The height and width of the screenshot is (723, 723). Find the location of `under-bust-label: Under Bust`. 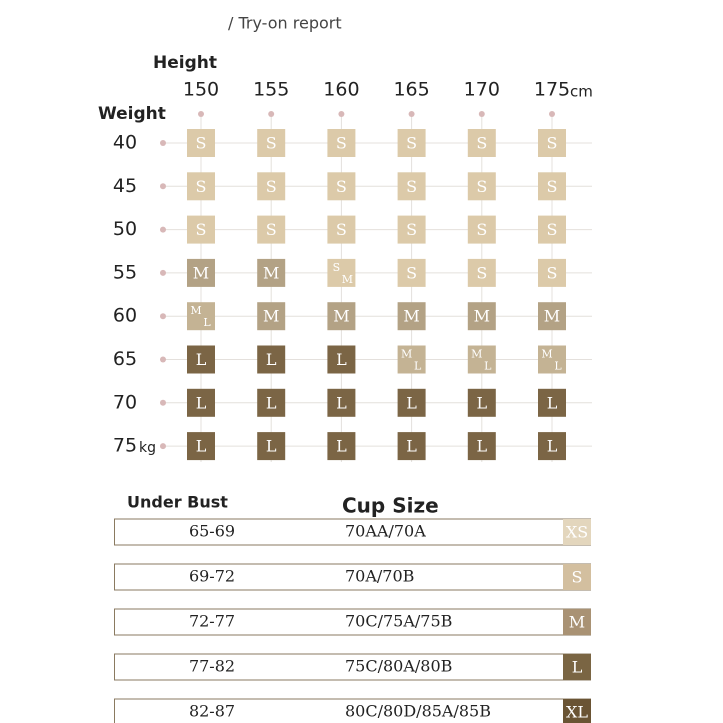

under-bust-label: Under Bust is located at coordinates (177, 502).